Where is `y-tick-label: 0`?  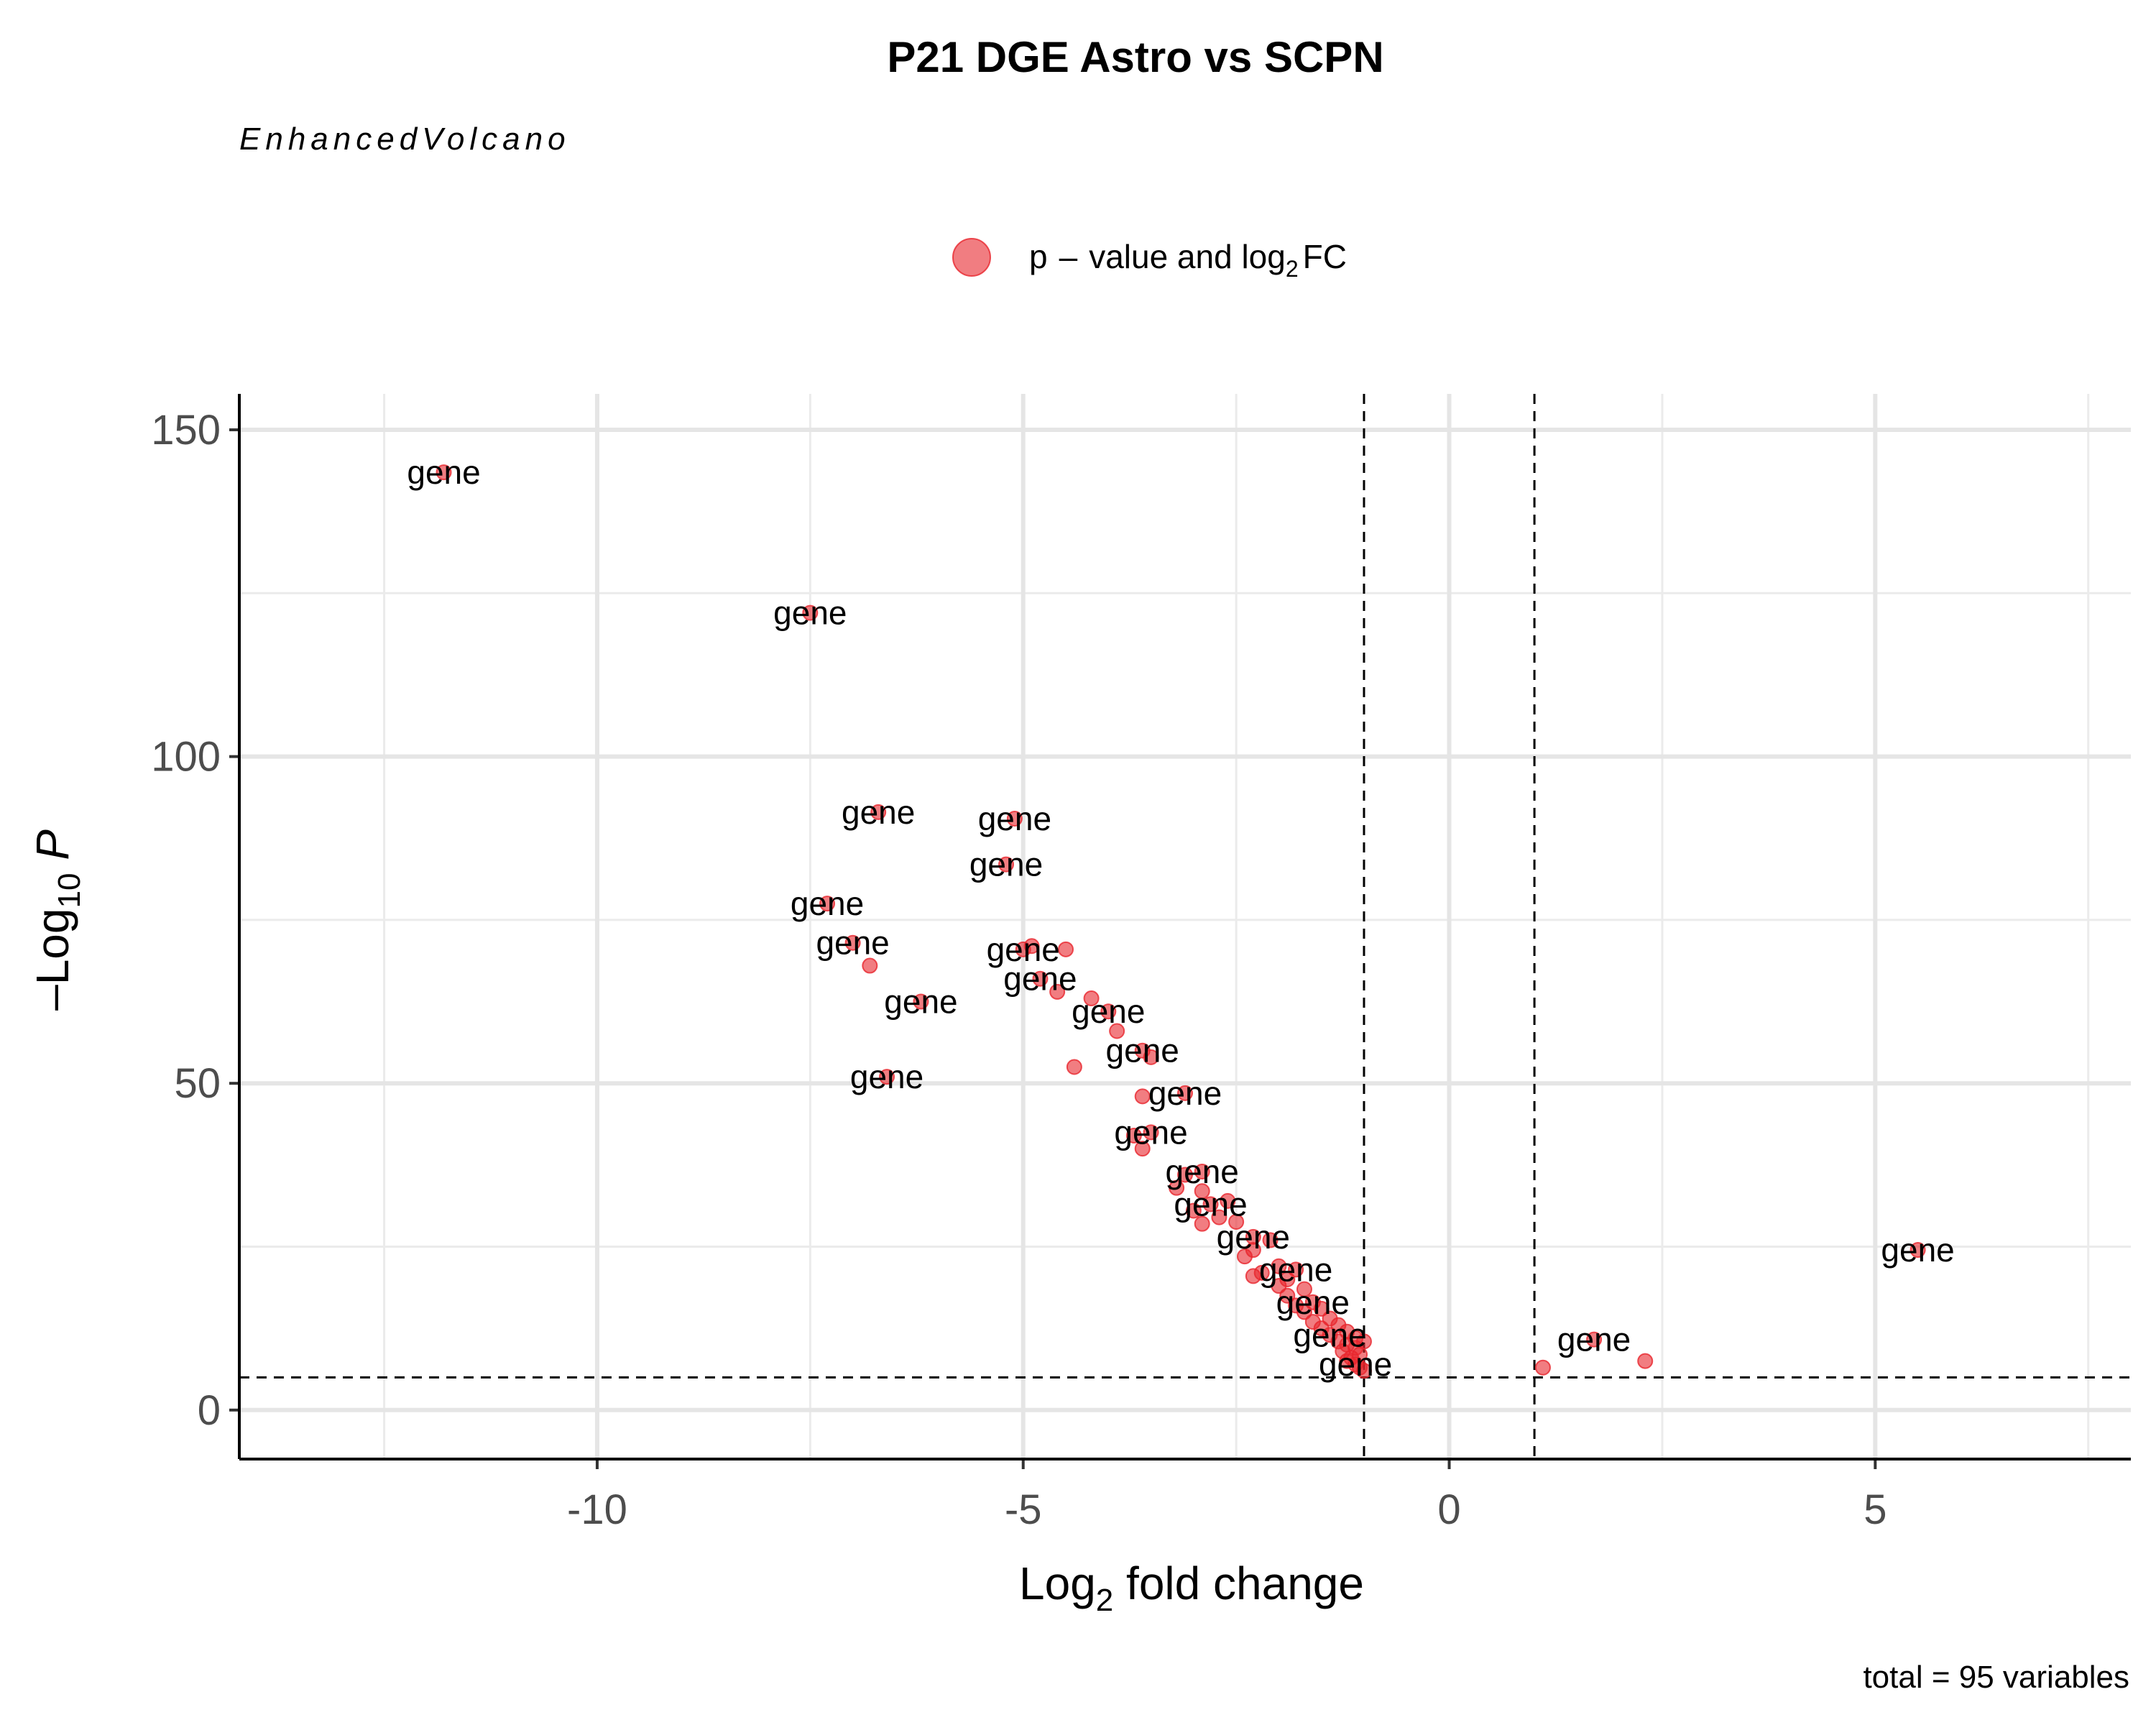
y-tick-label: 0 is located at coordinates (209, 1410).